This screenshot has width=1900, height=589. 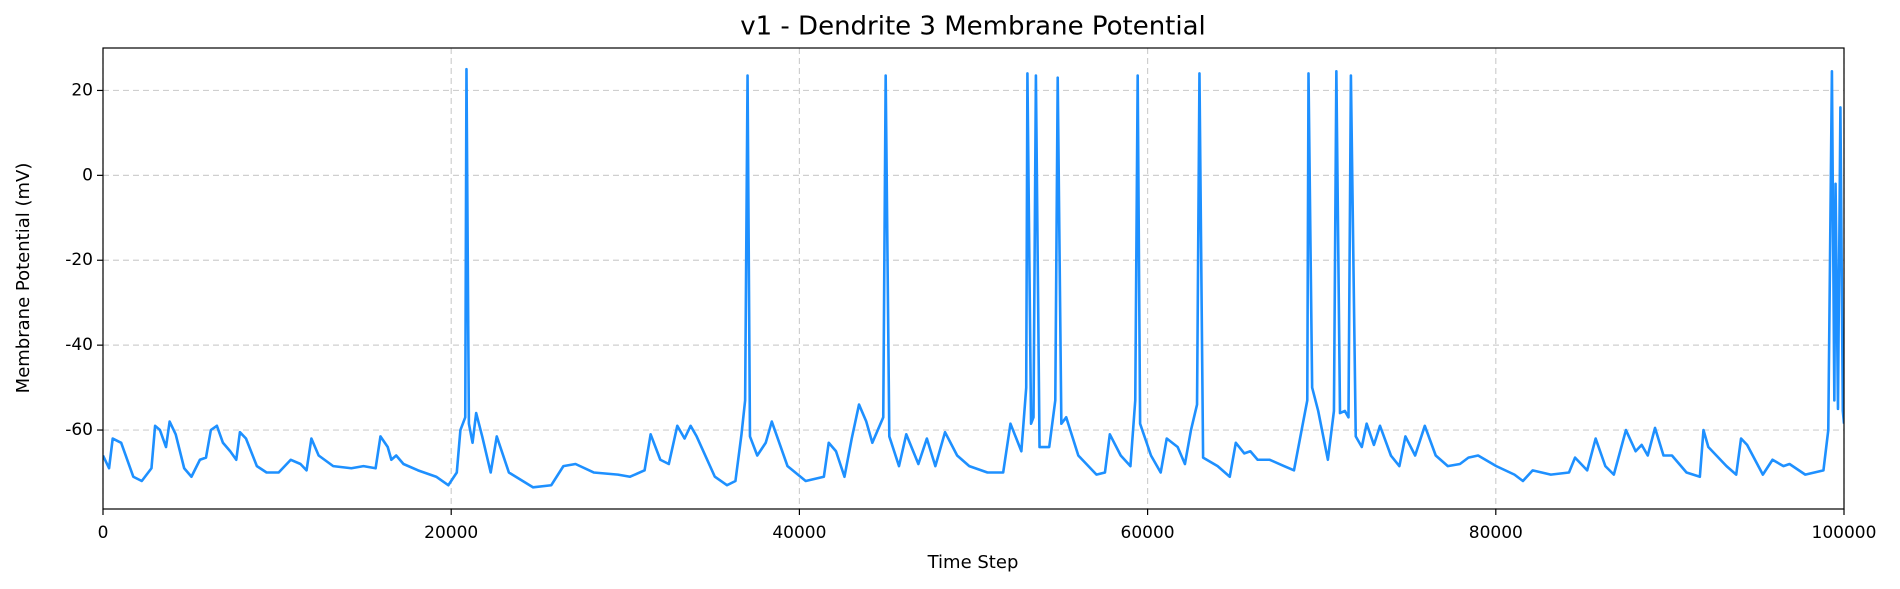 I want to click on y-tick-label: -60, so click(x=79, y=430).